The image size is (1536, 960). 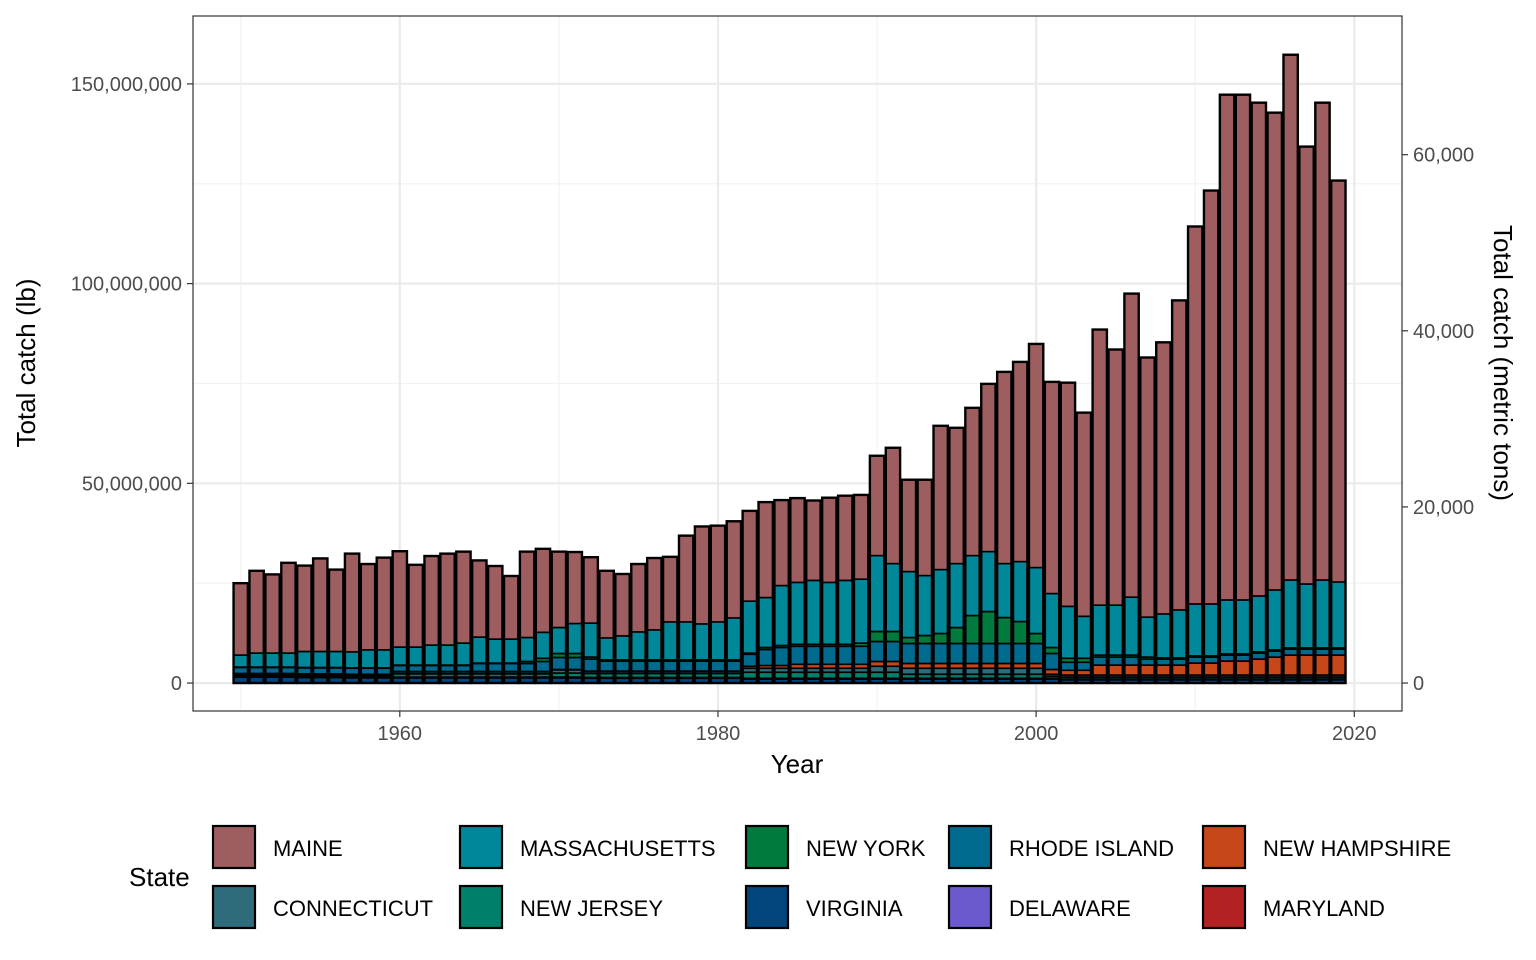 What do you see at coordinates (132, 484) in the screenshot?
I see `y-tick-label: 50,000,000` at bounding box center [132, 484].